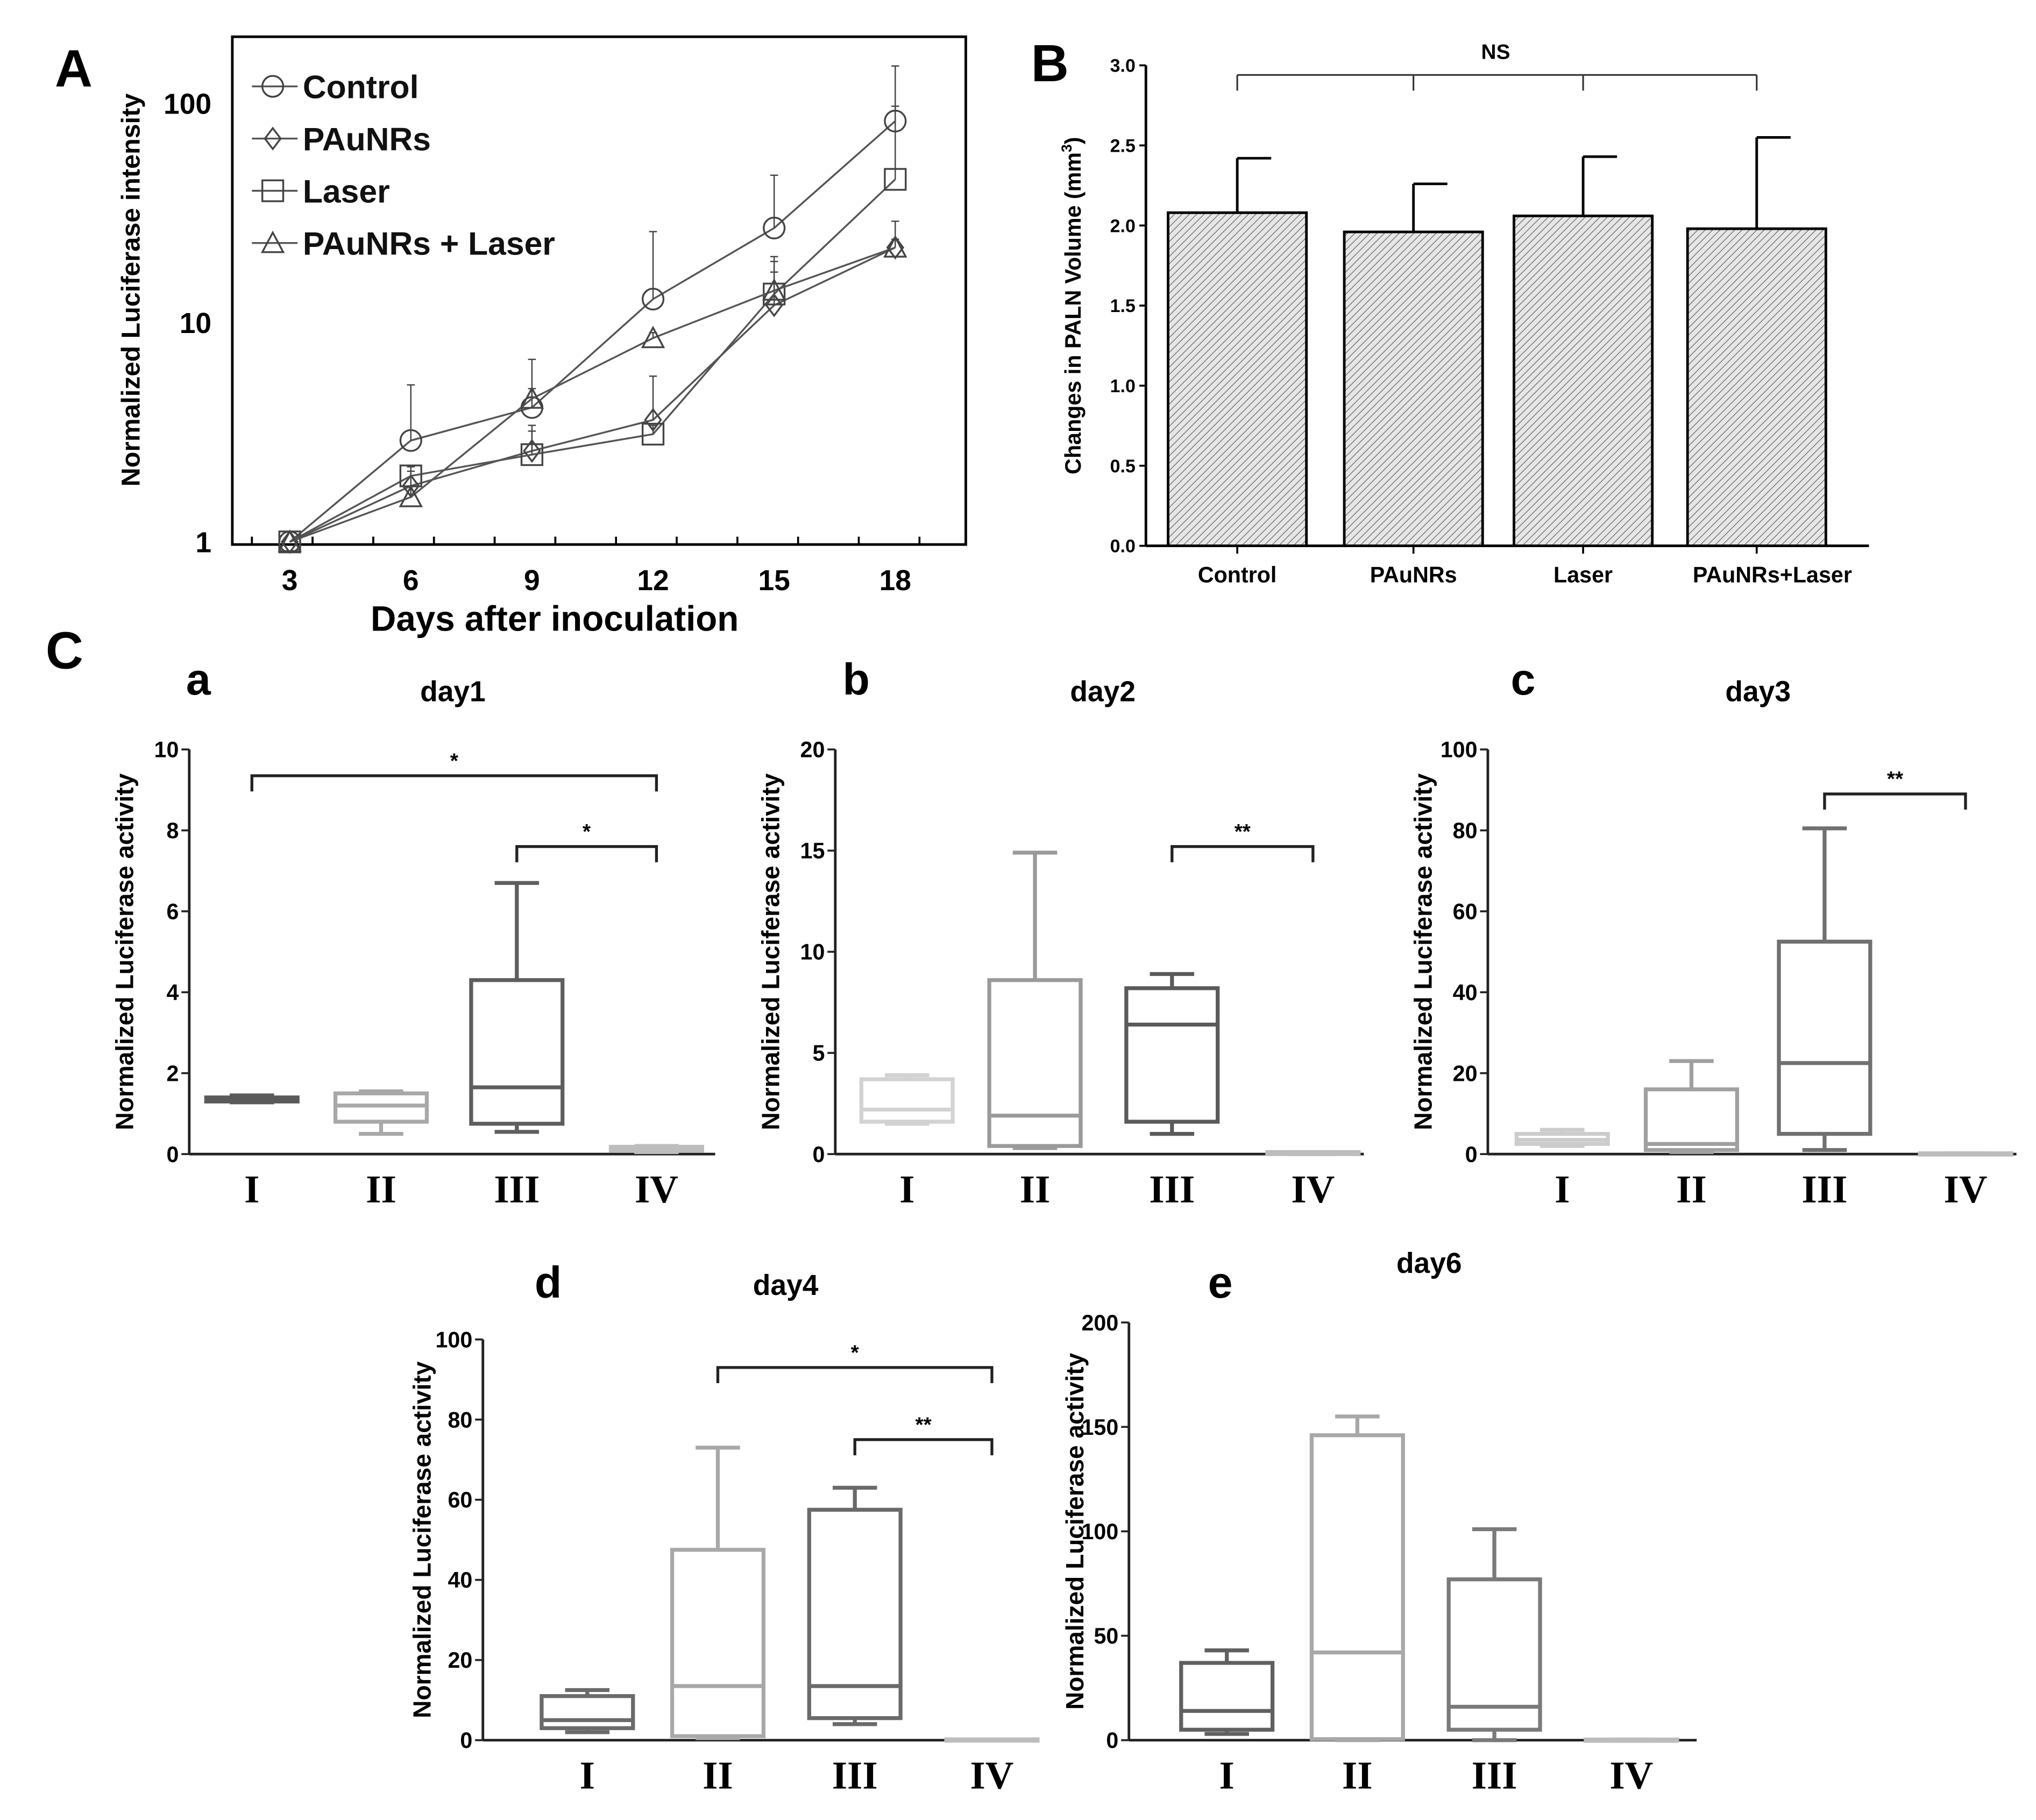  I want to click on significance-label: NS, so click(1495, 53).